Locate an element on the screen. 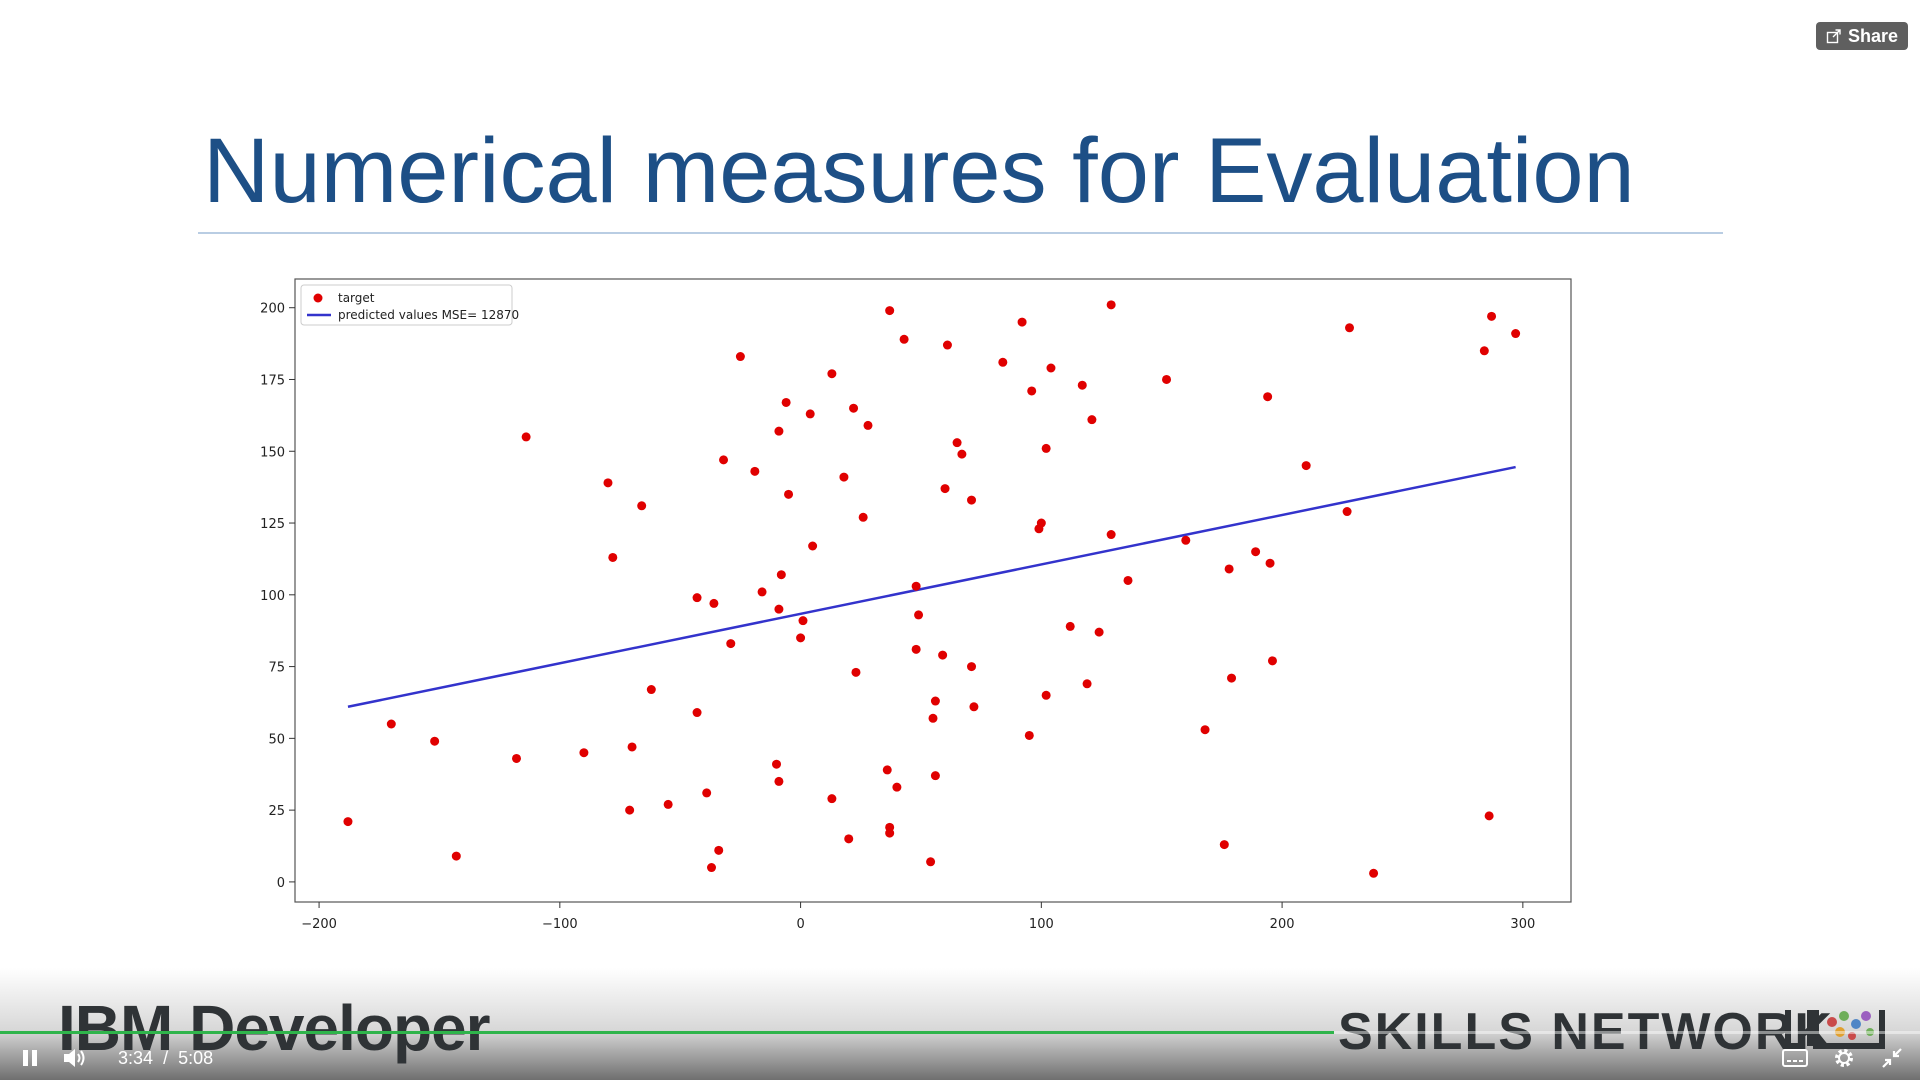 This screenshot has width=1920, height=1080. gear-icon is located at coordinates (1844, 1058).